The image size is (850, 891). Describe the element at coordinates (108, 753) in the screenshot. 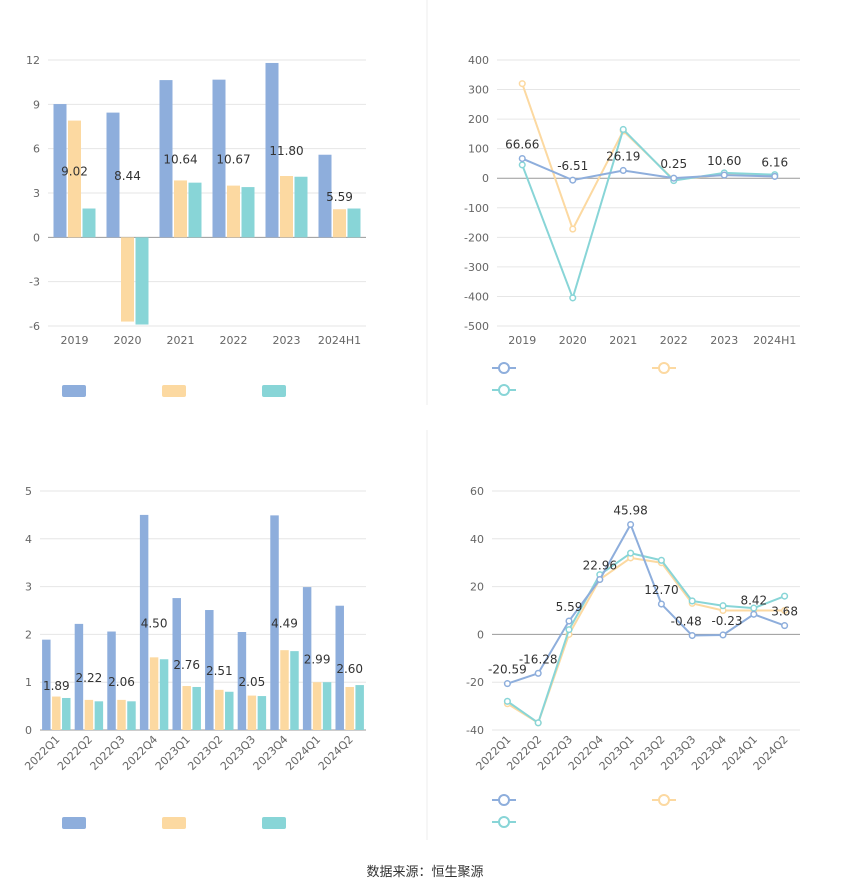

I see `x-tick-label: 2022Q3` at that location.